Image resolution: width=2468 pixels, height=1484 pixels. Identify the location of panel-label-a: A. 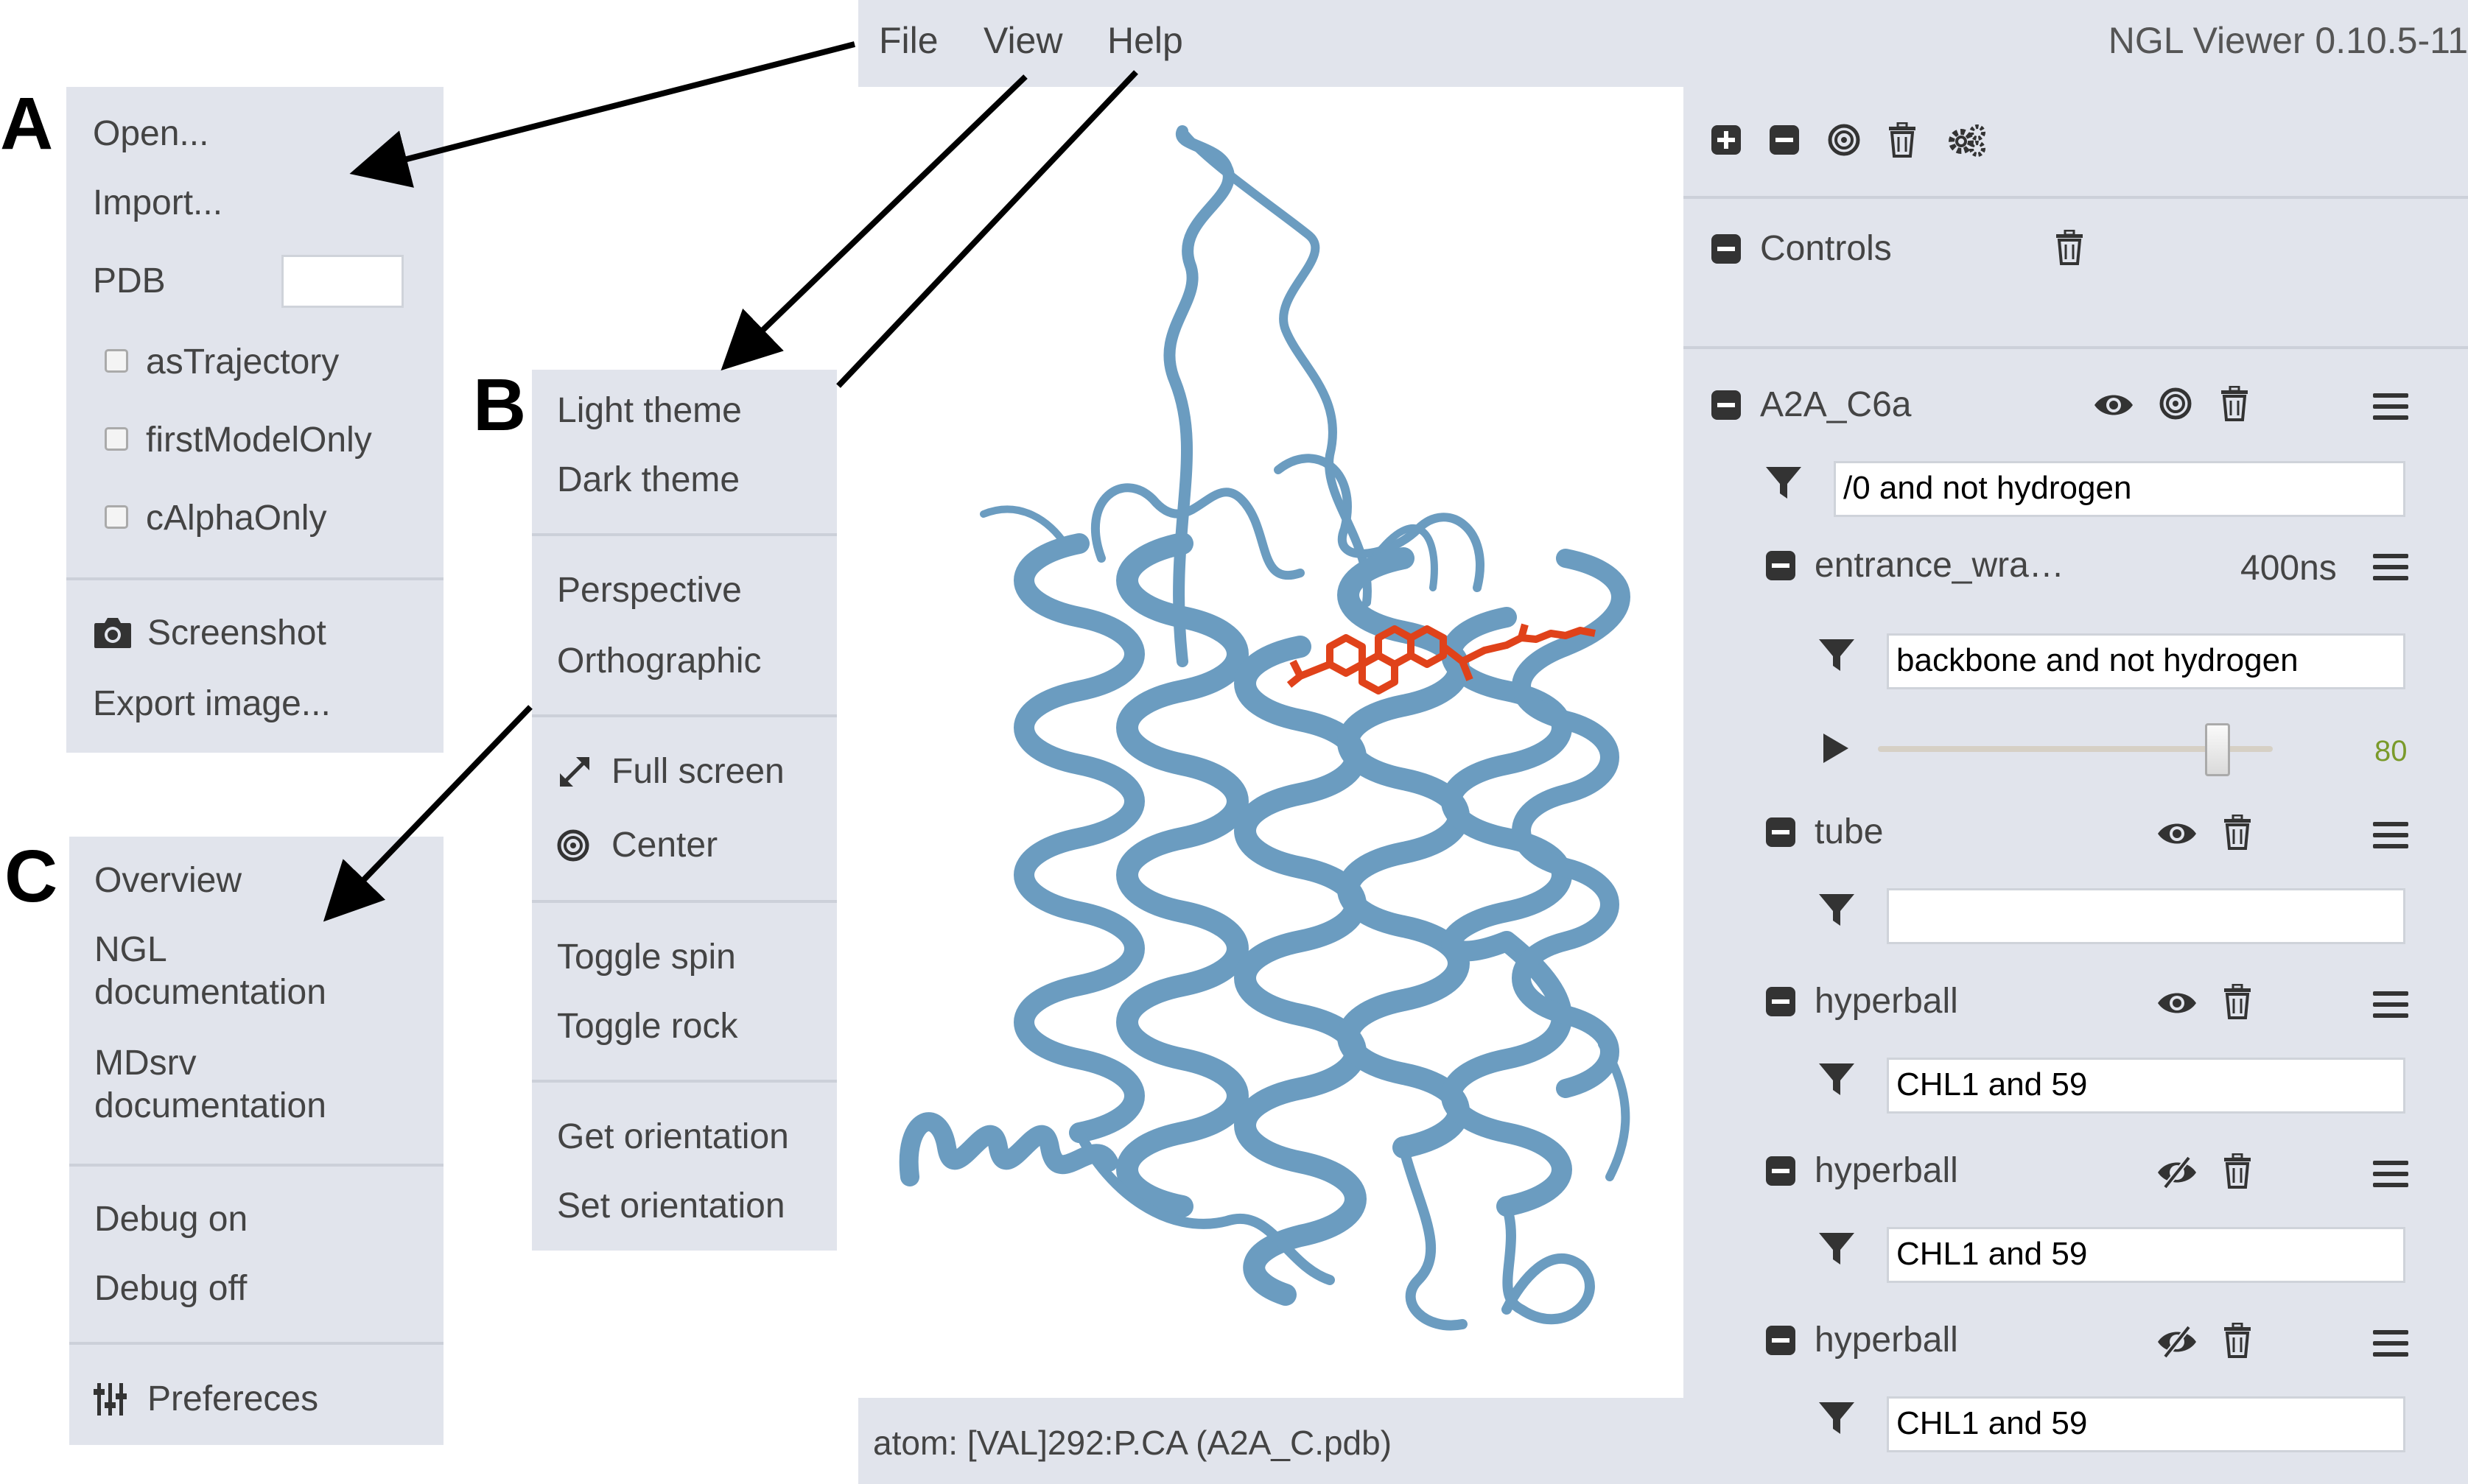
(27, 124).